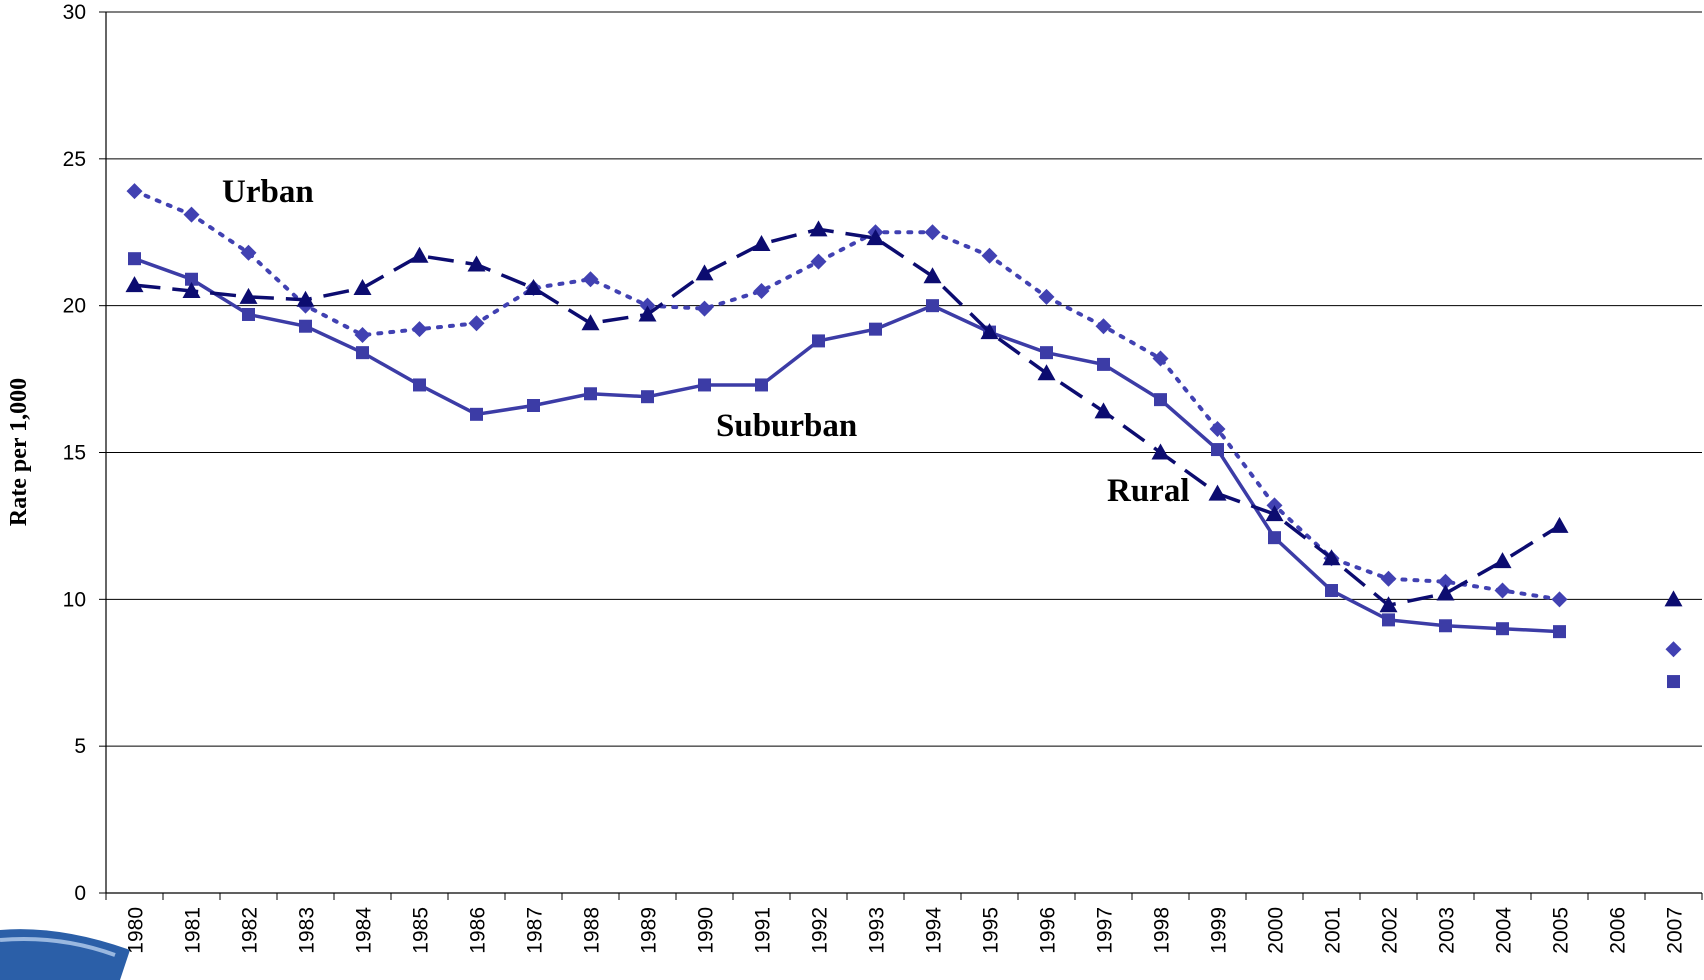  What do you see at coordinates (1447, 930) in the screenshot?
I see `x-tick-label: 2003` at bounding box center [1447, 930].